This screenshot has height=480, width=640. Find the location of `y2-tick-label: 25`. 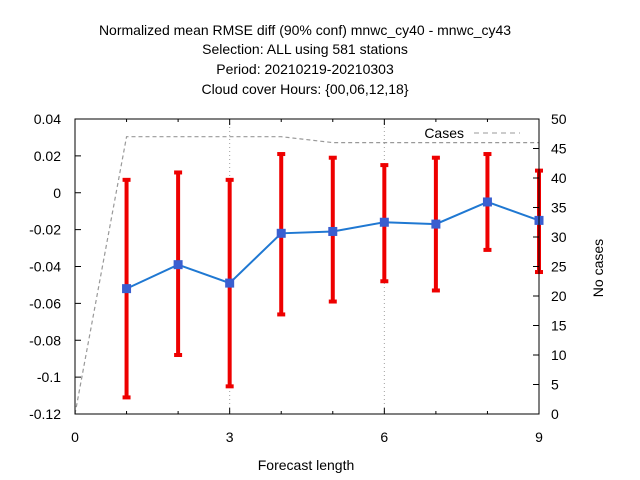

y2-tick-label: 25 is located at coordinates (559, 267).